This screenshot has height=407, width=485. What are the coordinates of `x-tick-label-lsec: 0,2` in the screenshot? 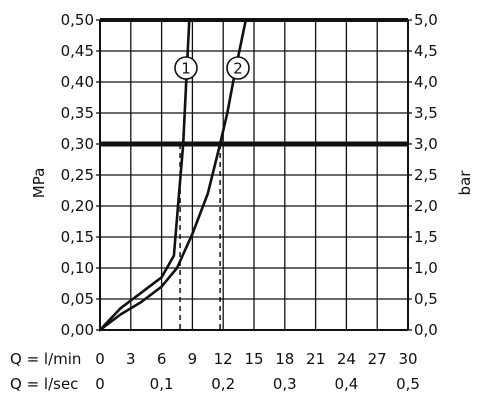 It's located at (223, 384).